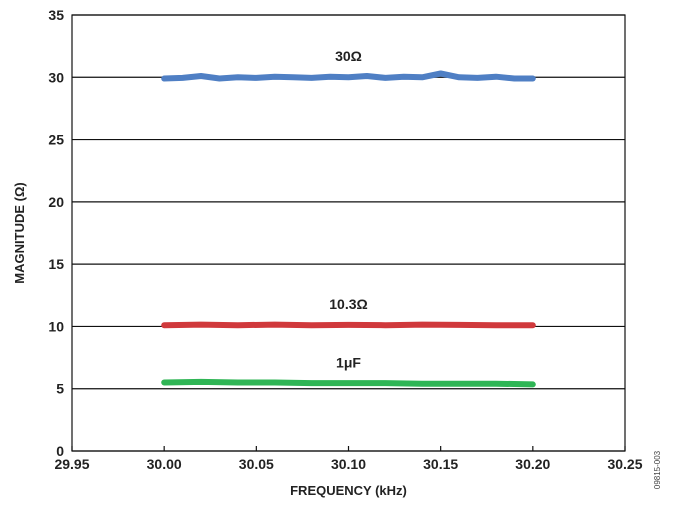 The height and width of the screenshot is (510, 675). What do you see at coordinates (164, 464) in the screenshot?
I see `x-tick-label-1: 30.00` at bounding box center [164, 464].